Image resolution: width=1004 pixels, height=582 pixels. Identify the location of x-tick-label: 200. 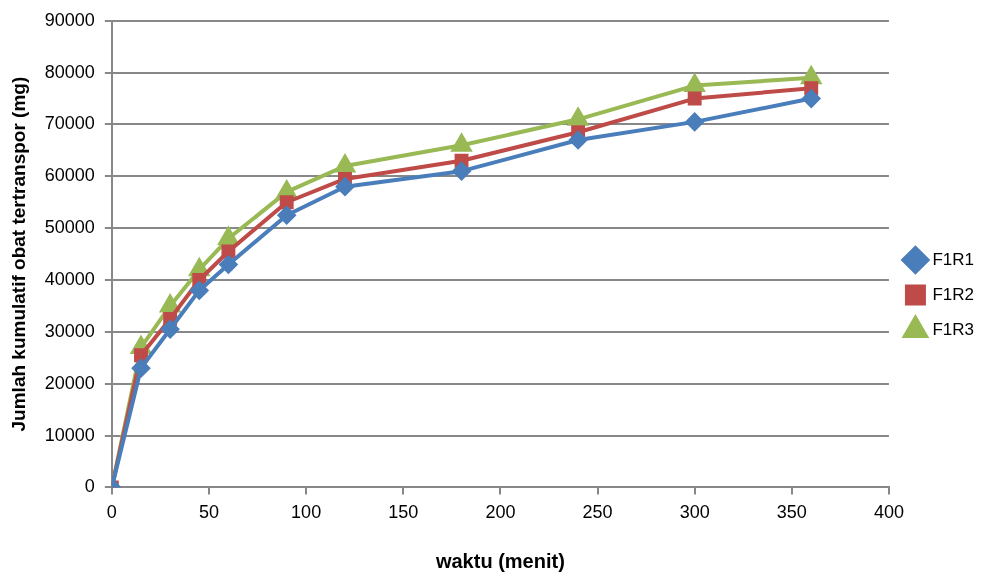
(500, 512).